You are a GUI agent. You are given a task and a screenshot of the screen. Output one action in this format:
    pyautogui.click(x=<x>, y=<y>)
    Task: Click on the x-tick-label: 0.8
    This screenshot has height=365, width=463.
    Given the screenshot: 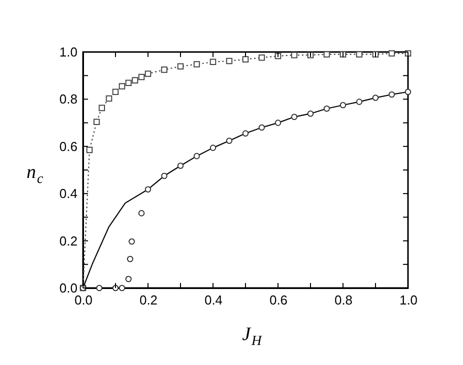 What is the action you would take?
    pyautogui.click(x=343, y=300)
    